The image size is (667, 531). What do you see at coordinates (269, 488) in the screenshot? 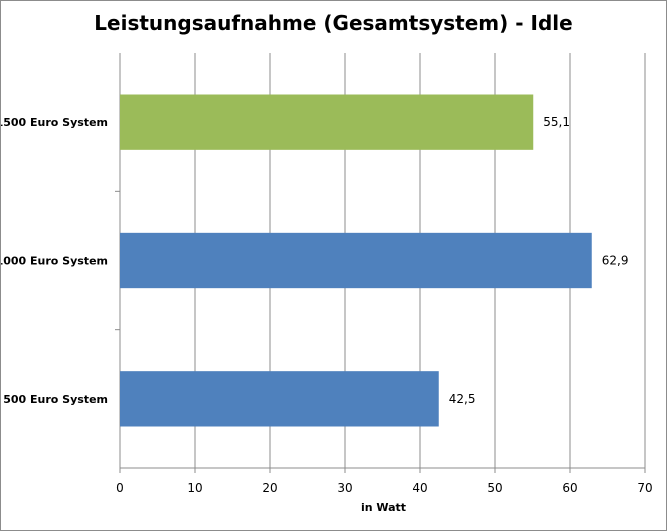
I see `x-tick-label: 20` at bounding box center [269, 488].